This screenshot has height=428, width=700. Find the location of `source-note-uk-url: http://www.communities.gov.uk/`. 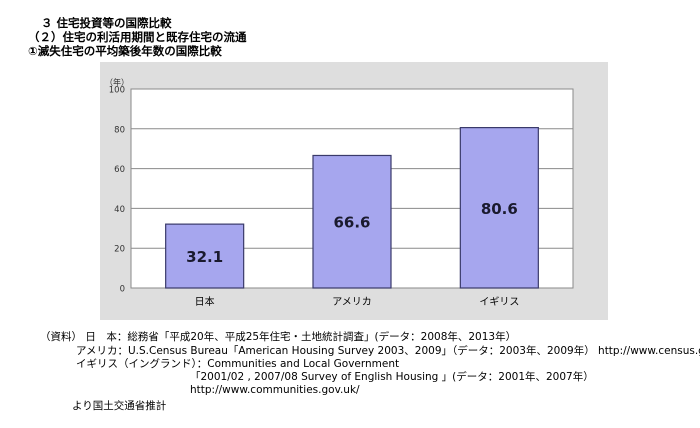

source-note-uk-url: http://www.communities.gov.uk/ is located at coordinates (275, 390).